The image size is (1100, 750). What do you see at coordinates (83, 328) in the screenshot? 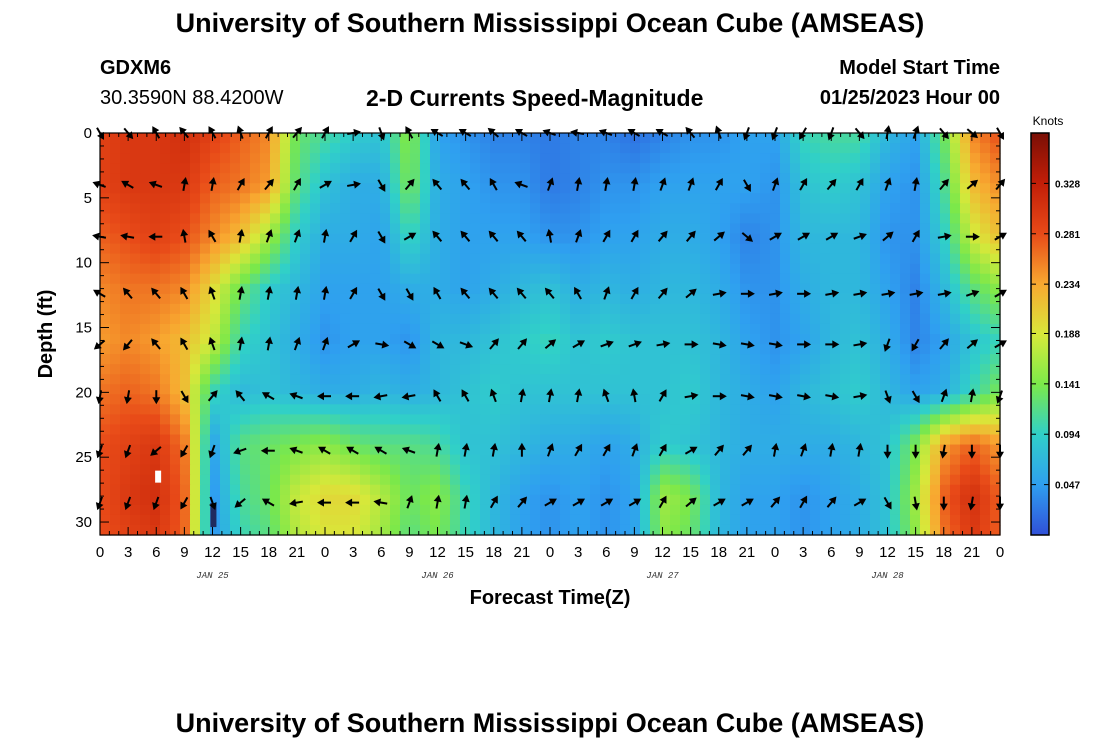
I see `y-tick-label: 15` at bounding box center [83, 328].